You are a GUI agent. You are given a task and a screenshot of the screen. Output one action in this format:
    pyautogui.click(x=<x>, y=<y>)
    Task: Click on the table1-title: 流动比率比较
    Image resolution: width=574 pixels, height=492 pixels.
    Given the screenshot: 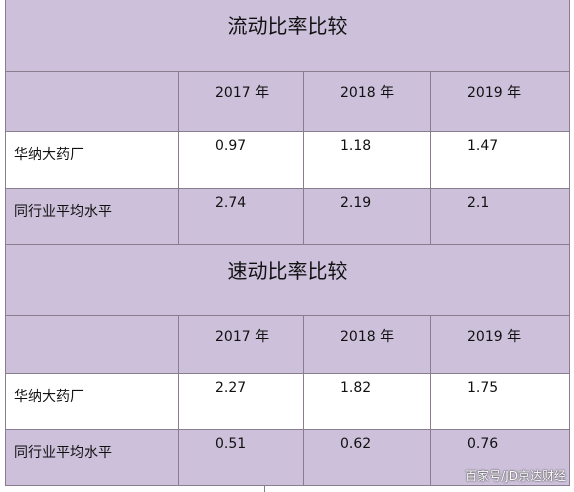 What is the action you would take?
    pyautogui.click(x=287, y=26)
    